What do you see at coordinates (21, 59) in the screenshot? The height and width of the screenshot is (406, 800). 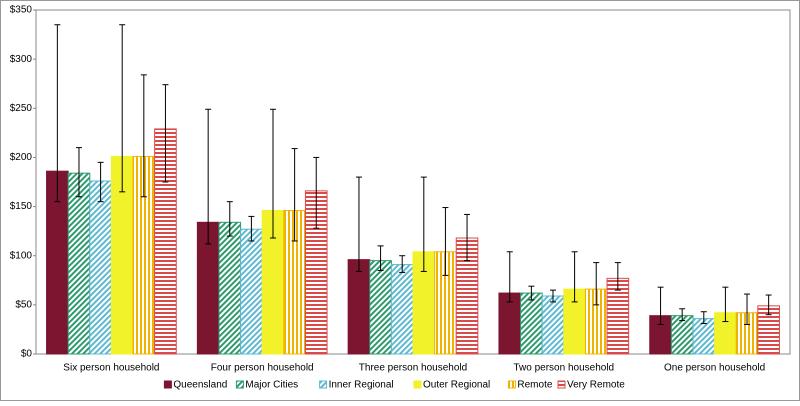 I see `y-tick-label: $300` at bounding box center [21, 59].